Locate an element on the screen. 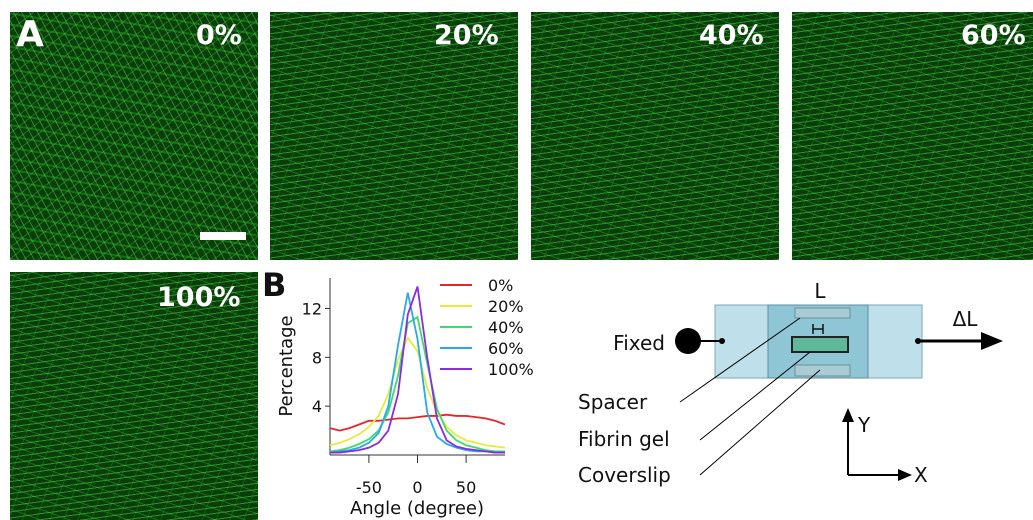  x-axis-label: Angle (degree) is located at coordinates (417, 508).